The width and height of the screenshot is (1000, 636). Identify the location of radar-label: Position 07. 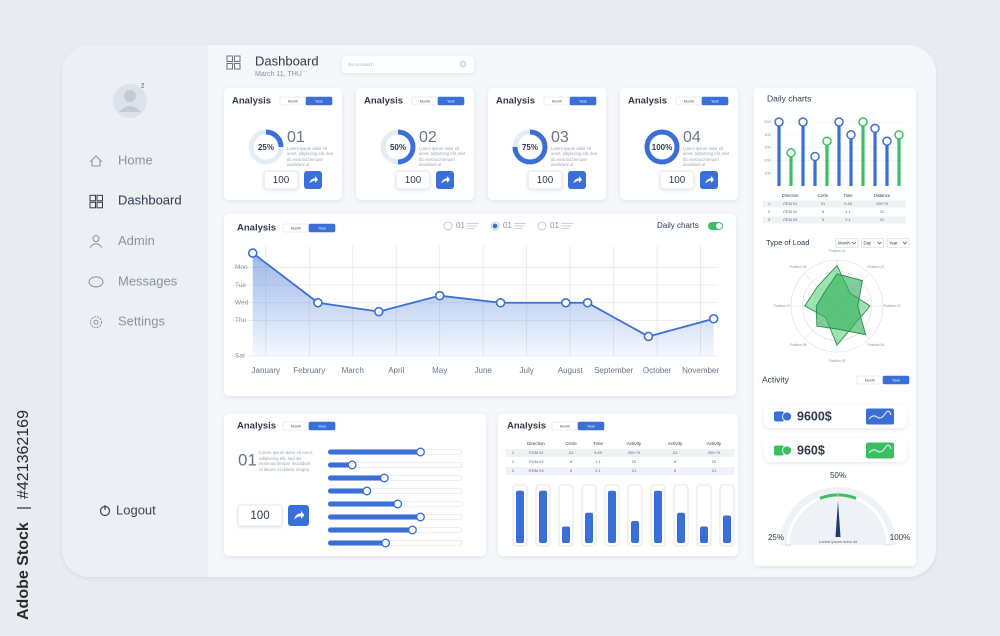
(782, 306).